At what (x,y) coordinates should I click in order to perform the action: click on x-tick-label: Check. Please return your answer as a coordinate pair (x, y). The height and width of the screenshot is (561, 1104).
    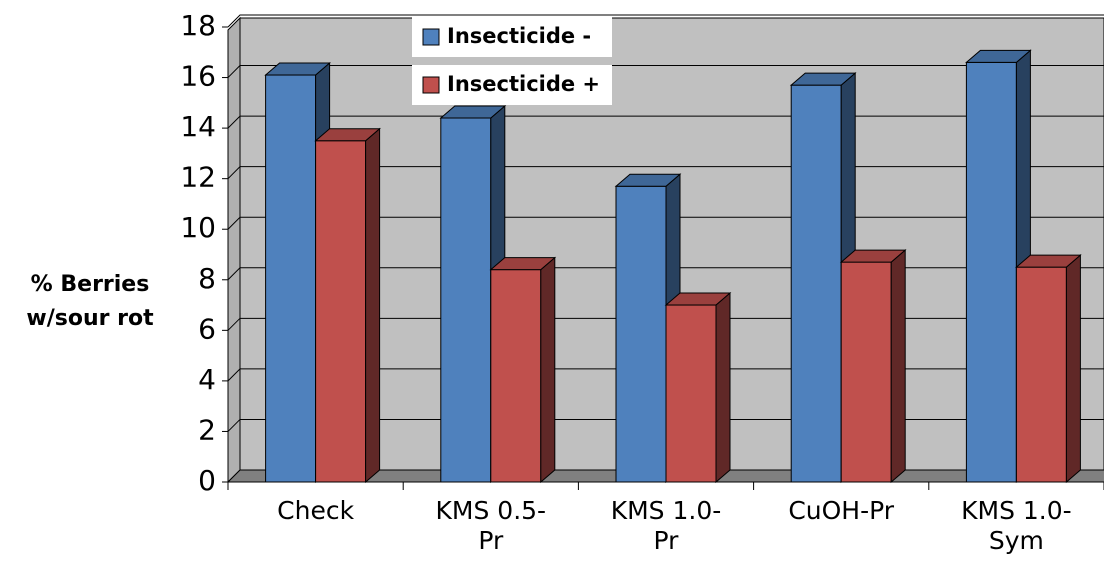
    Looking at the image, I should click on (316, 510).